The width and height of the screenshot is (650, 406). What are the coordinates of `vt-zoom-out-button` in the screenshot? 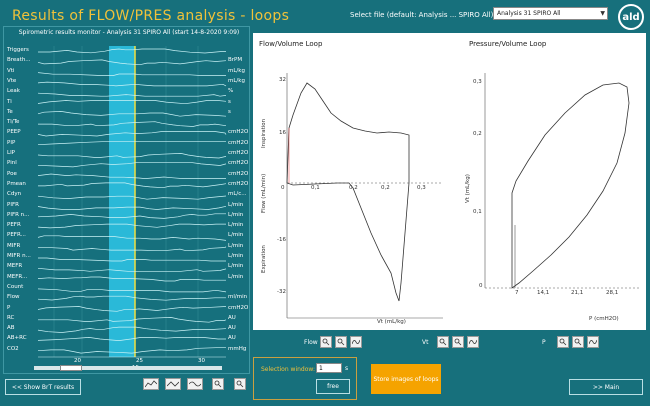 It's located at (458, 342).